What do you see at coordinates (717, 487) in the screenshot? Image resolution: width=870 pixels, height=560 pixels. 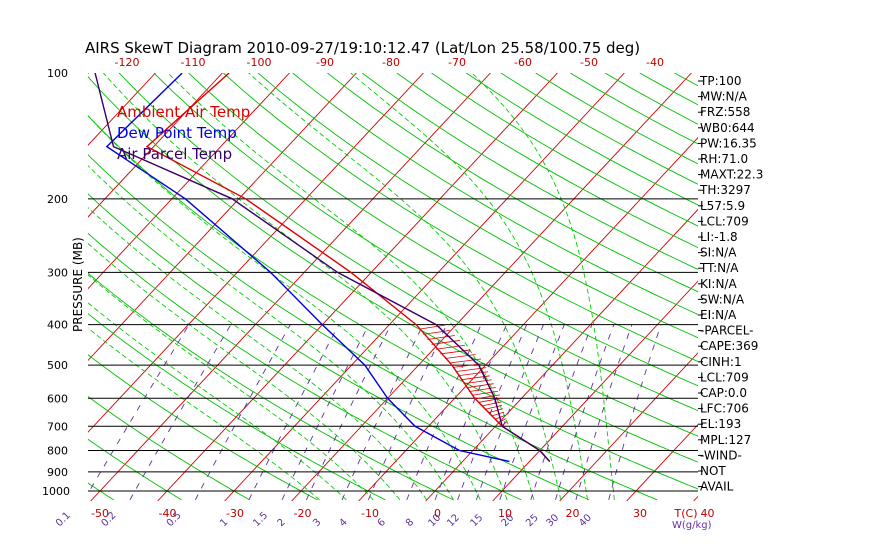 I see `index-label: AVAIL` at bounding box center [717, 487].